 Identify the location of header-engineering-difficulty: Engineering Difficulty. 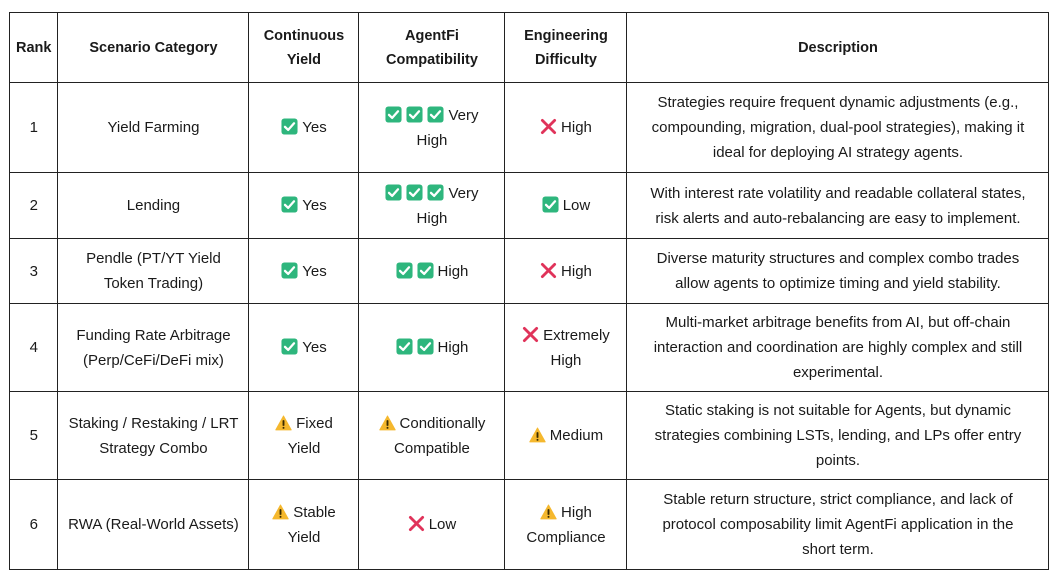
(566, 47).